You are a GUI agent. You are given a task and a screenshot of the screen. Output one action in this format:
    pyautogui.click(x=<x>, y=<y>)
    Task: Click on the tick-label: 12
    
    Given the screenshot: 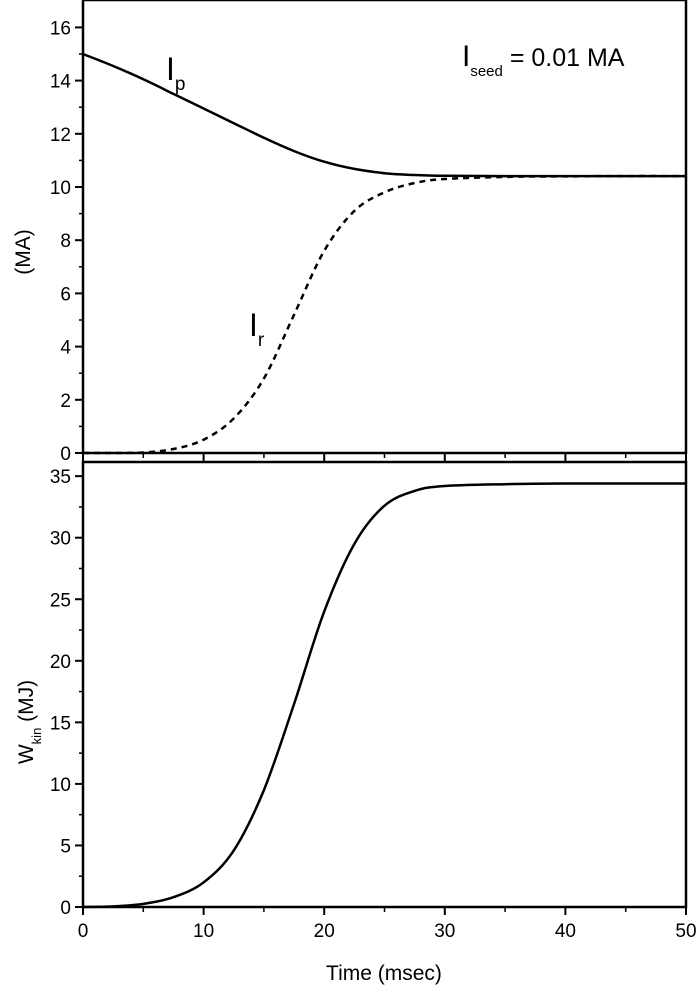 What is the action you would take?
    pyautogui.click(x=60, y=135)
    